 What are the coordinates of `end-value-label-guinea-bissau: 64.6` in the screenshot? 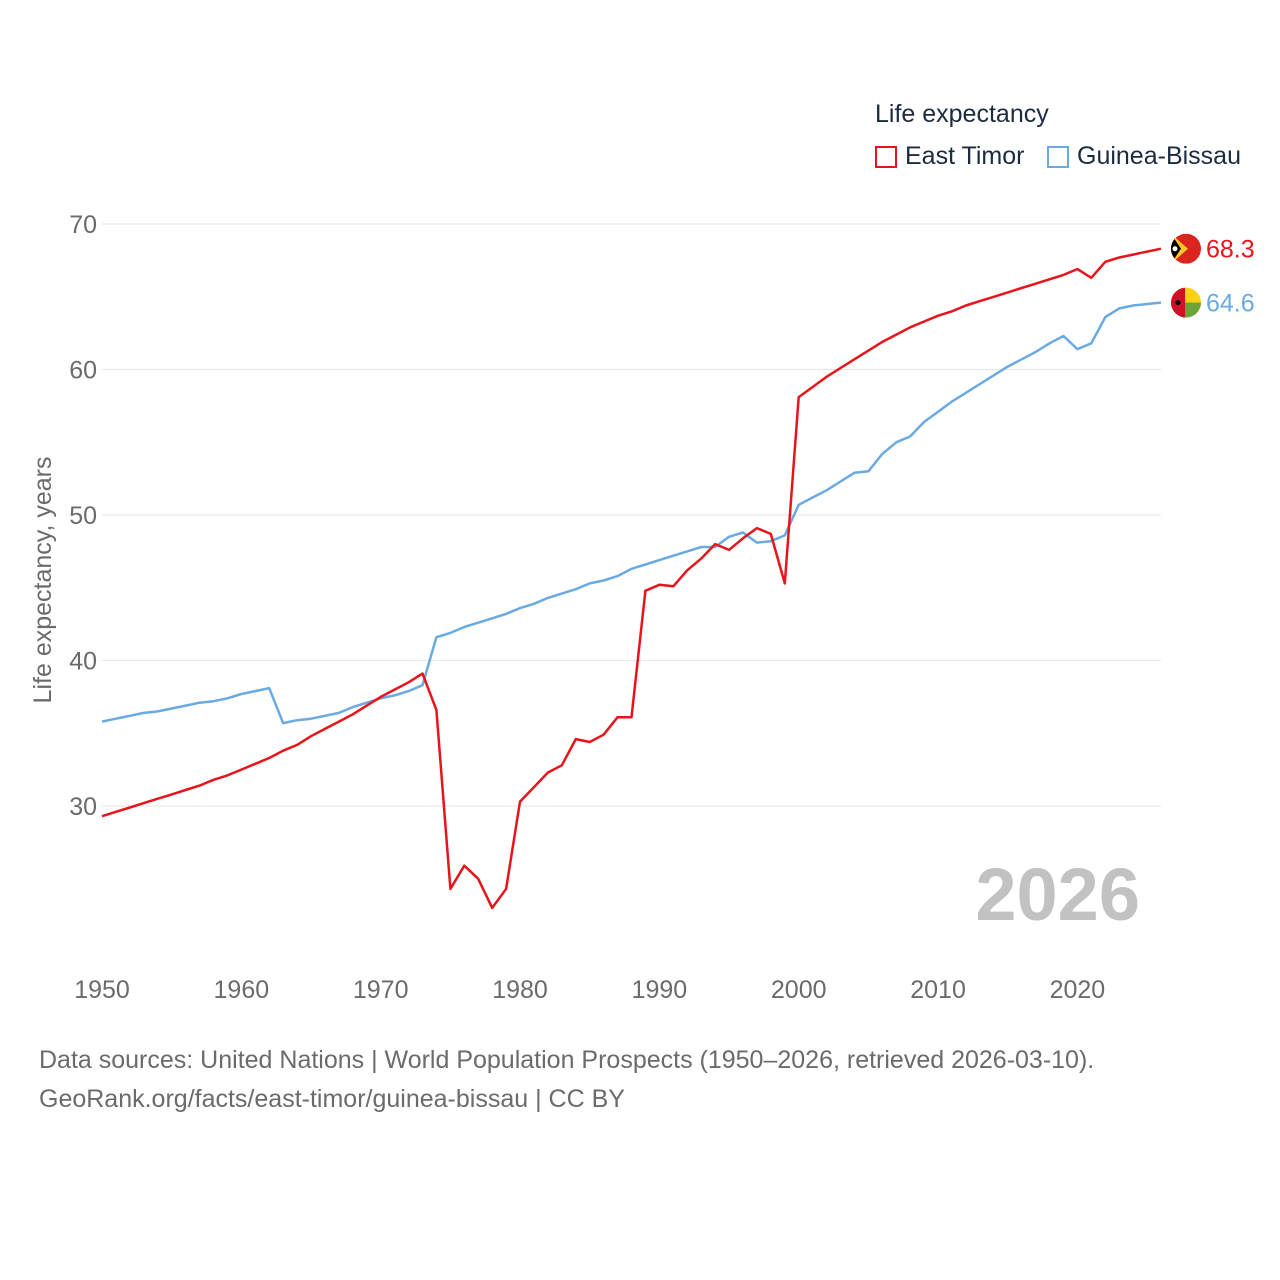 It's located at (1230, 304).